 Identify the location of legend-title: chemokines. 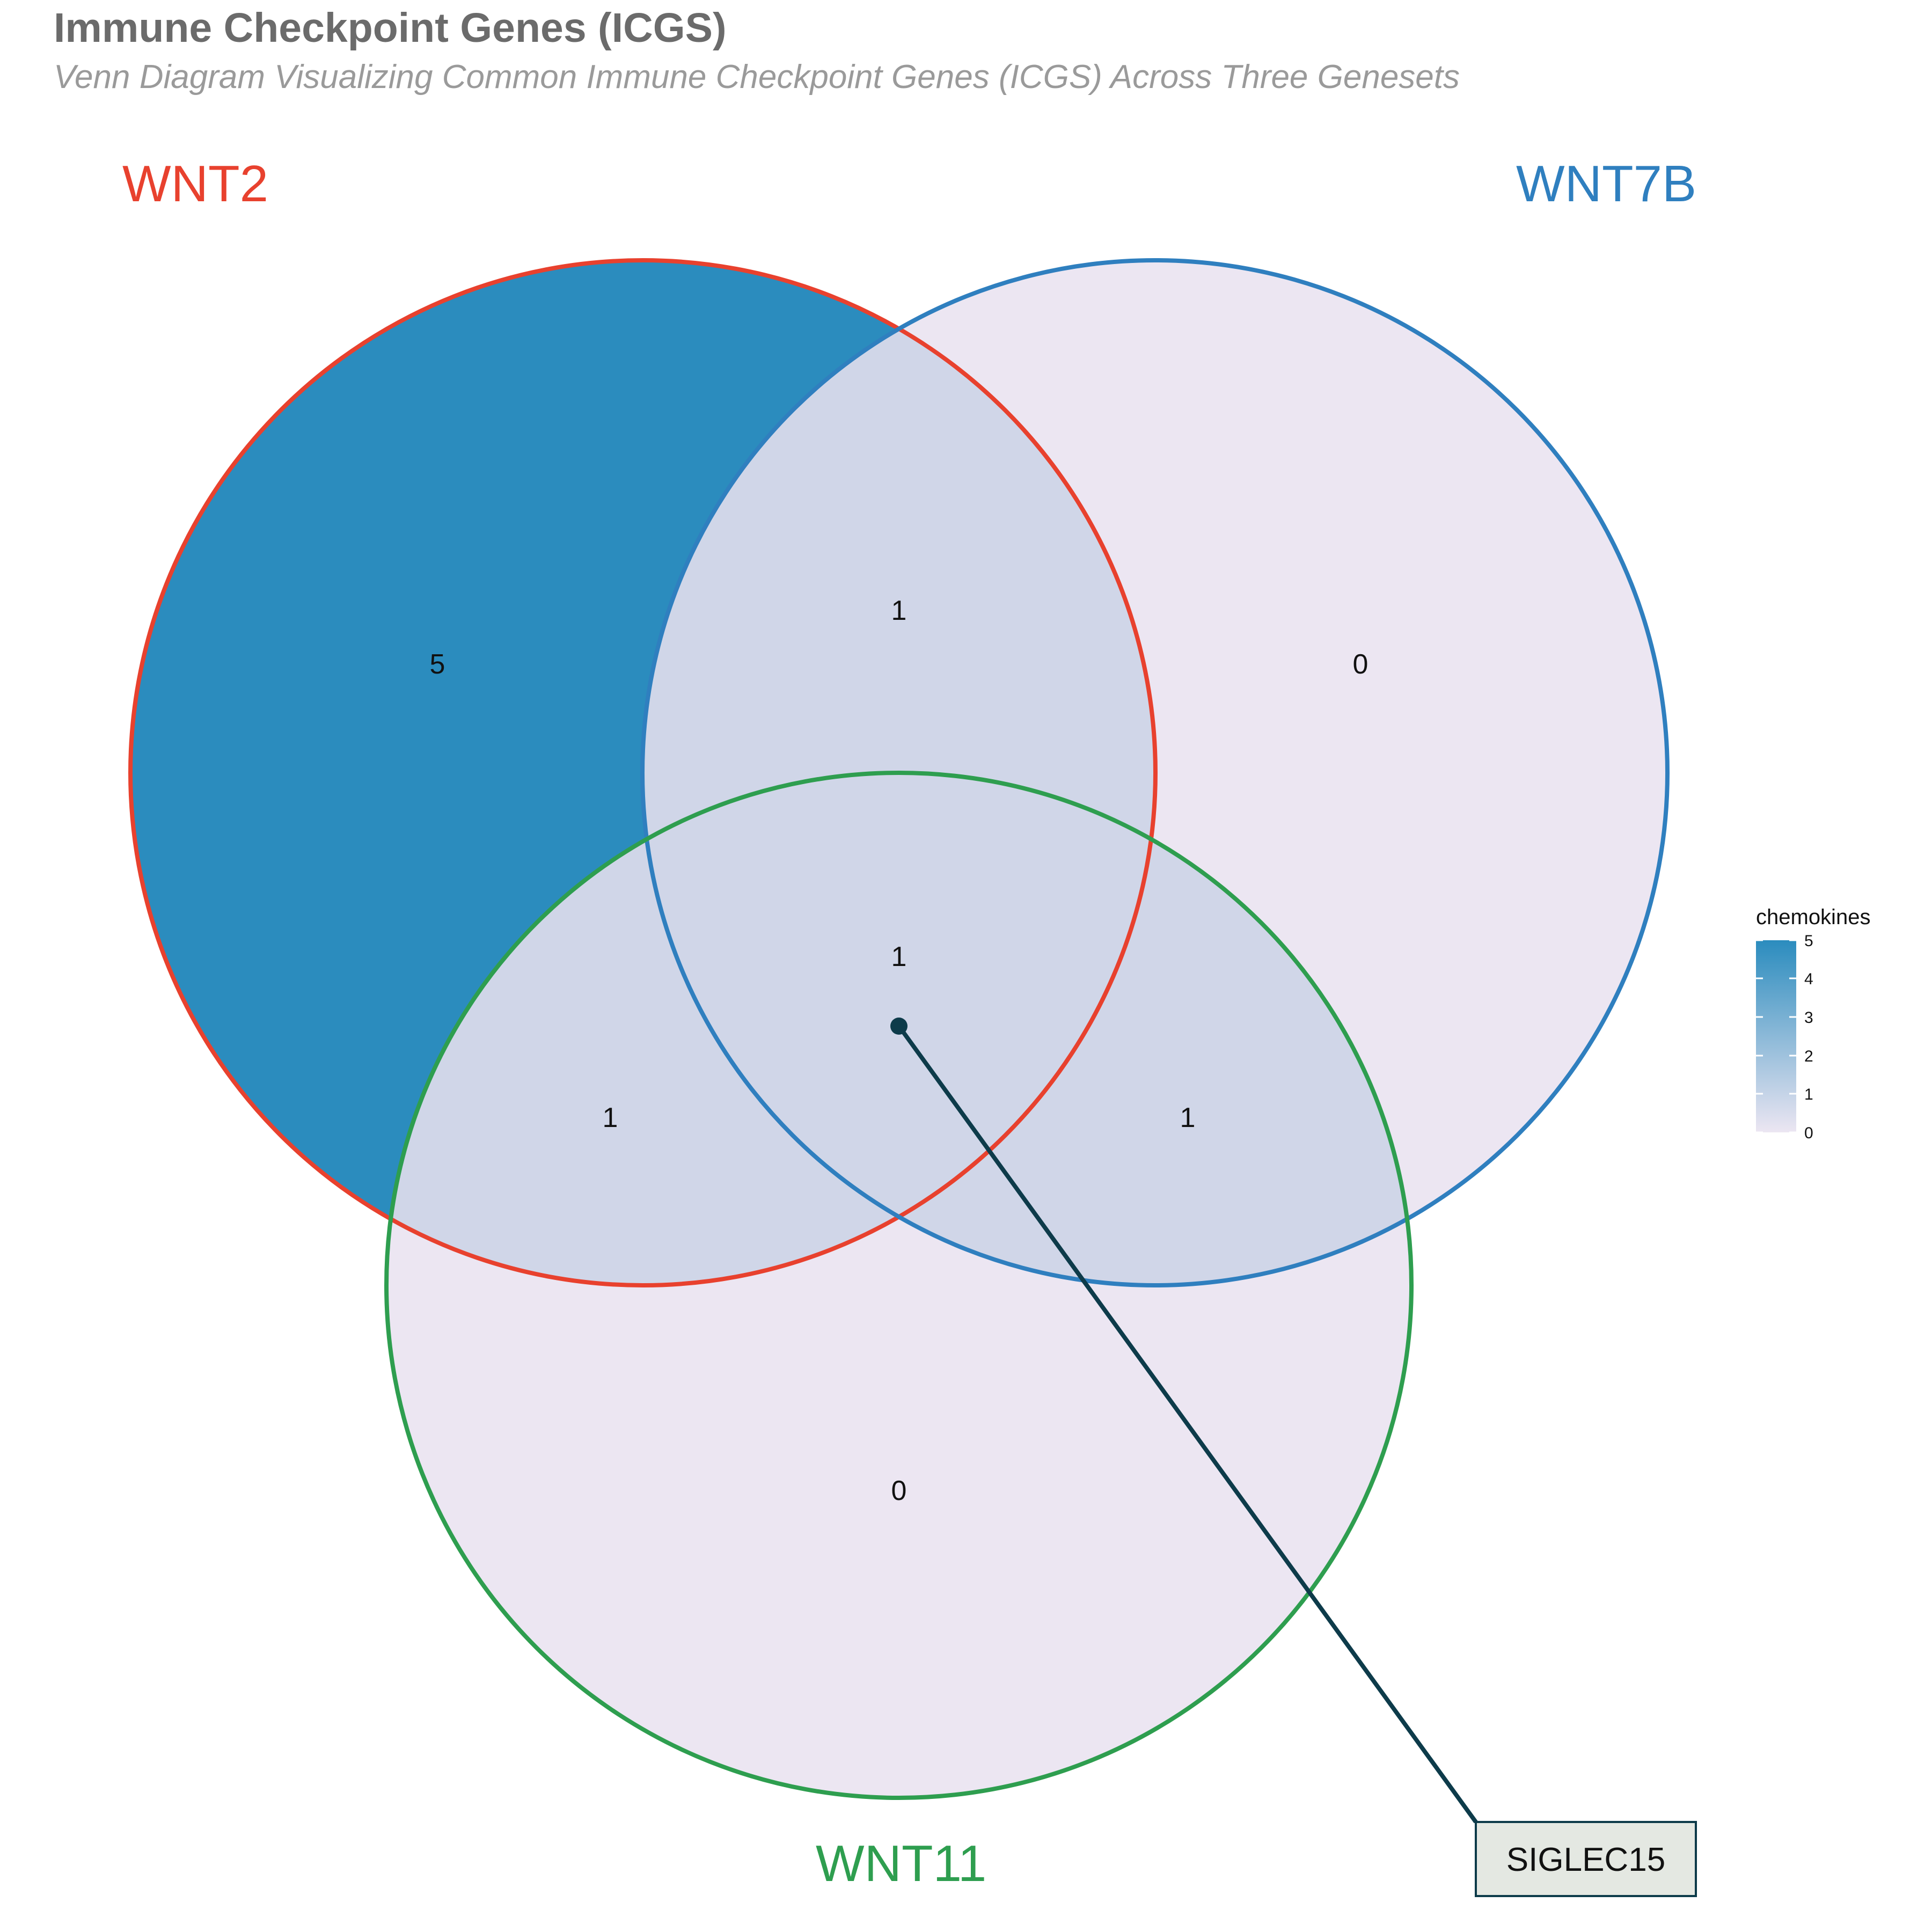
(1813, 917).